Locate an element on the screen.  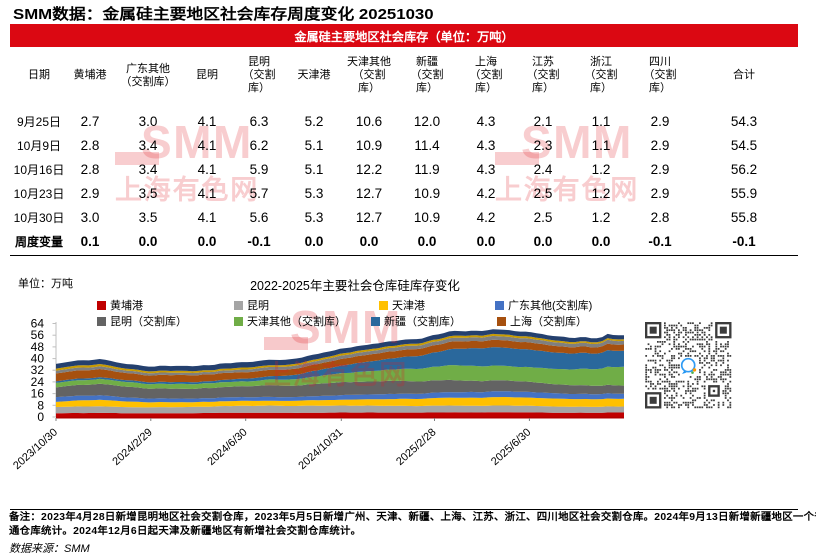
svg-text: 2023/10/30 is located at coordinates (35, 449).